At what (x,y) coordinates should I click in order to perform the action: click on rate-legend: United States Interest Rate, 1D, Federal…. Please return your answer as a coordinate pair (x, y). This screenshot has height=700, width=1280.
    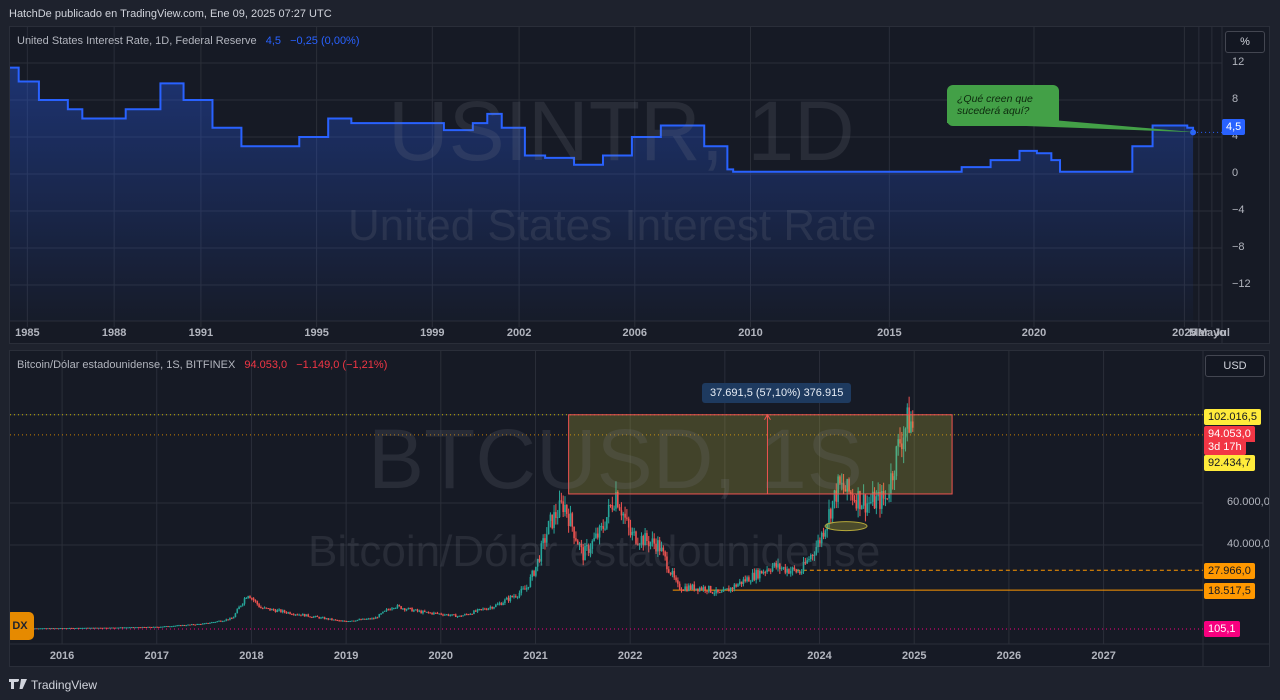
    Looking at the image, I should click on (188, 41).